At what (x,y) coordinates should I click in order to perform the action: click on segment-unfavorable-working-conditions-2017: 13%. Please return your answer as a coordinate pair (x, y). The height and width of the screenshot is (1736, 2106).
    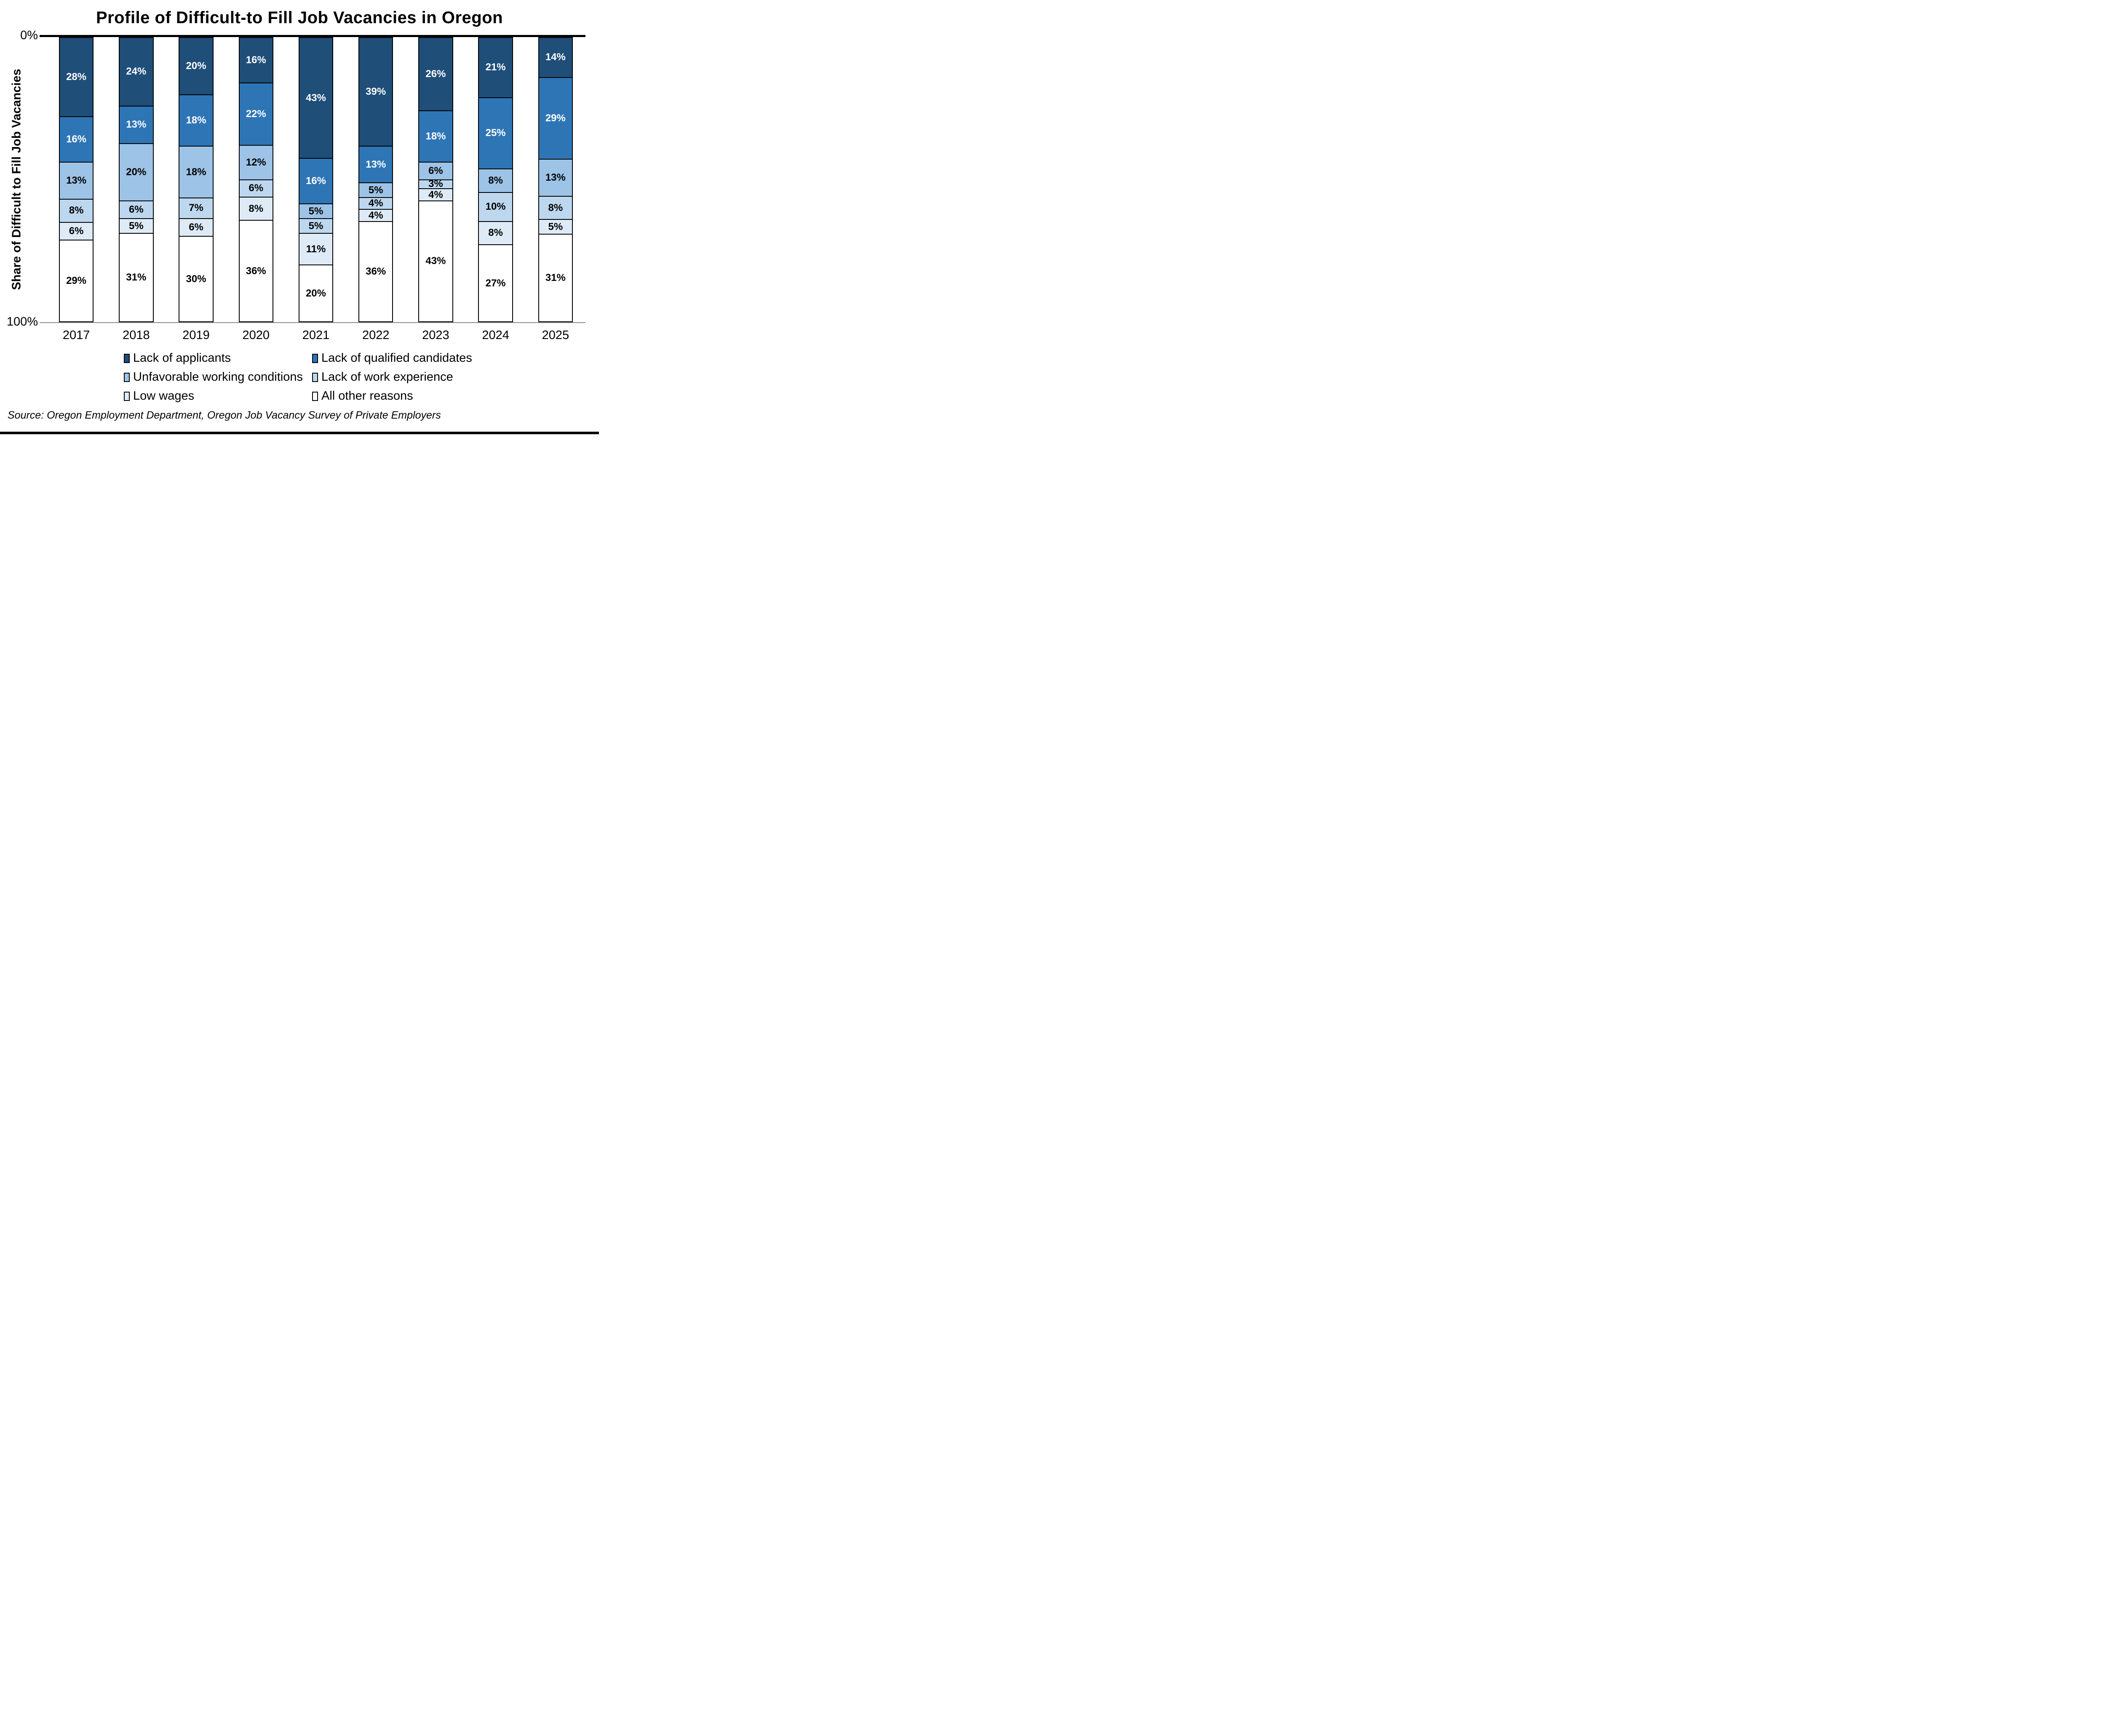
    Looking at the image, I should click on (76, 181).